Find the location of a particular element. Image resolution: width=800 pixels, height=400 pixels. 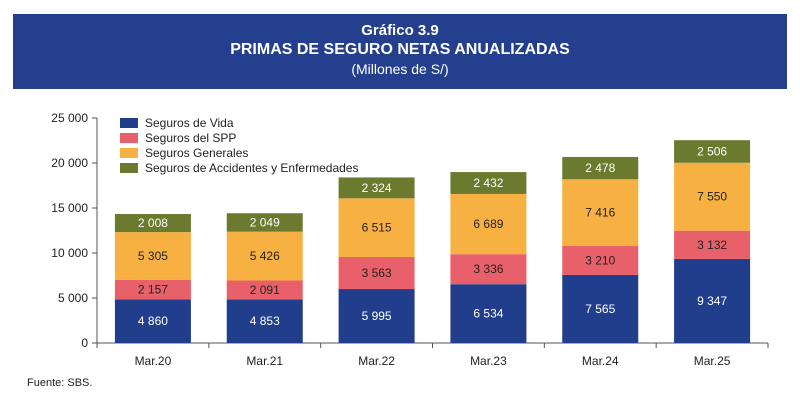

data-label: 2 008 is located at coordinates (153, 223).